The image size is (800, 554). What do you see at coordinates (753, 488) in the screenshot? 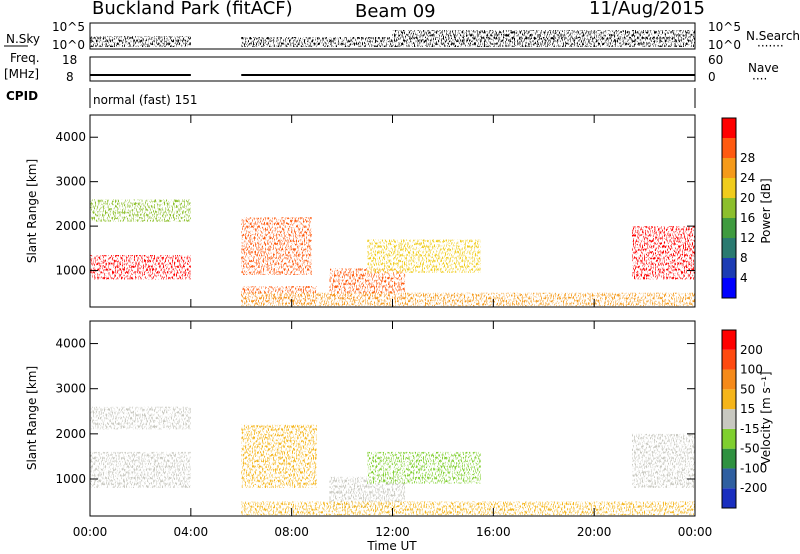
I see `velocity-colorbar-tick-7: -200` at bounding box center [753, 488].